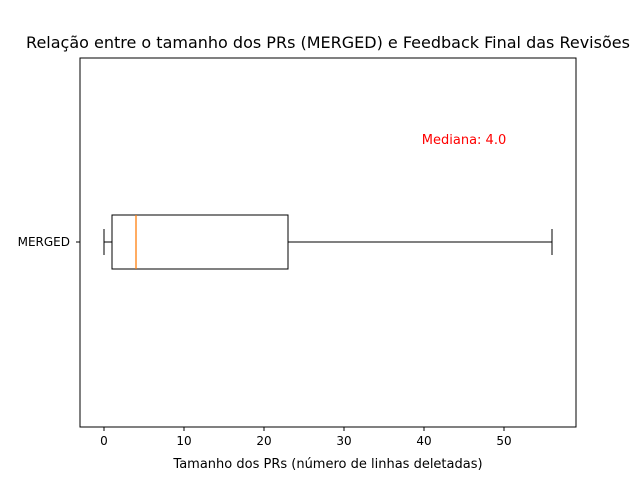 The height and width of the screenshot is (480, 640). I want to click on x-tick-label: 10, so click(183, 441).